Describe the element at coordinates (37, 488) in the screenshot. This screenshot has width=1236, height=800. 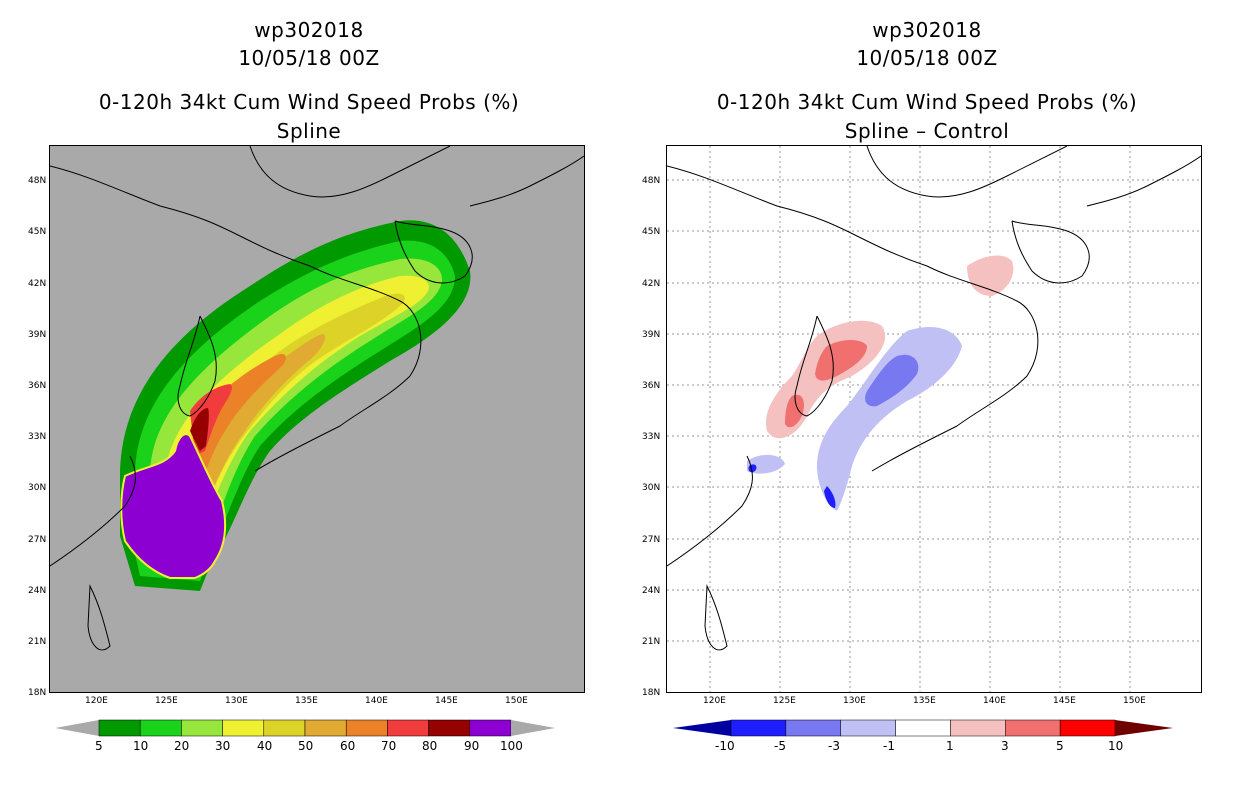
I see `lat-label: 30N` at that location.